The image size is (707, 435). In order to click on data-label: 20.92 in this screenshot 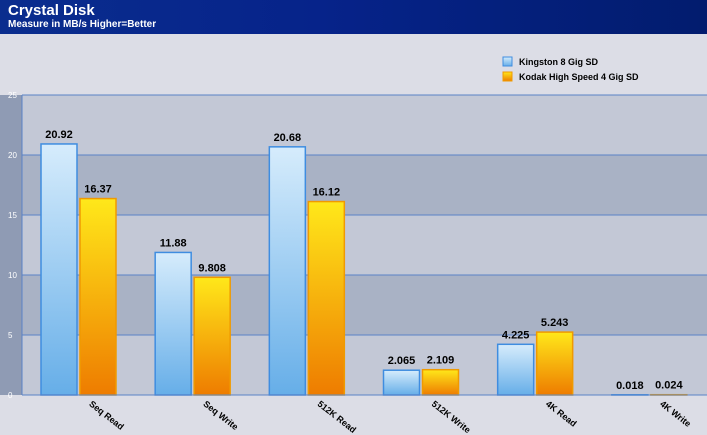, I will do `click(59, 135)`.